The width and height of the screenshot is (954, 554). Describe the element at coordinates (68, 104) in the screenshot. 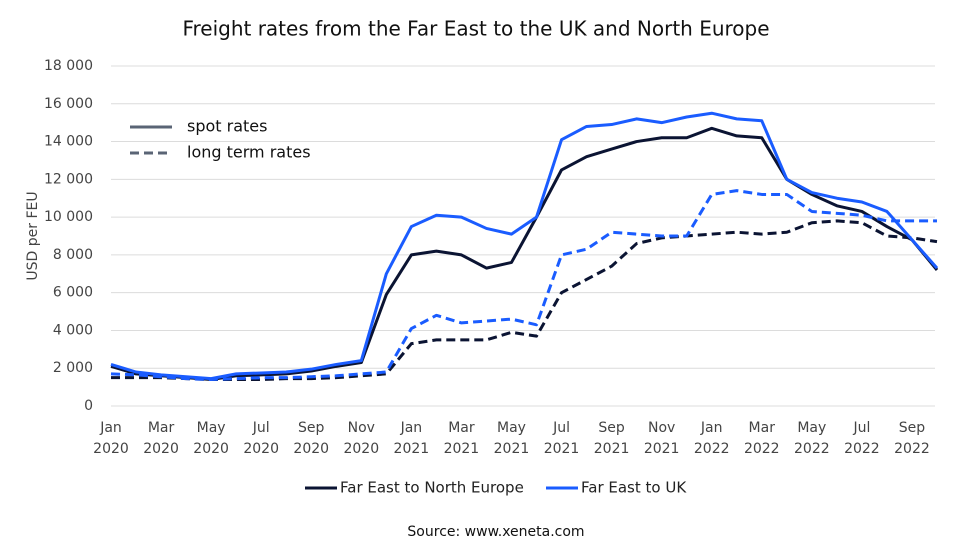

I see `y-tick-label: 16 000` at that location.